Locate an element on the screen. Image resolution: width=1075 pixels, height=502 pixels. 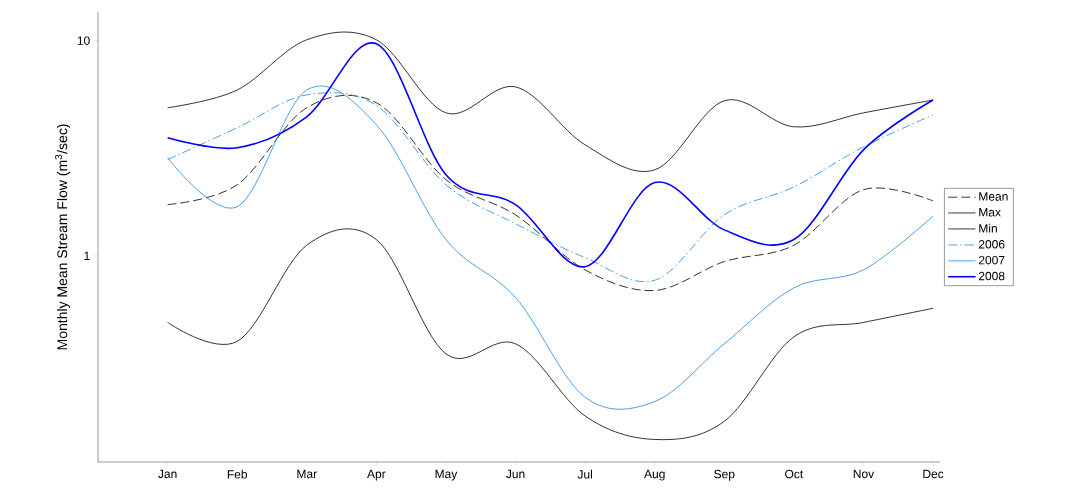
legend-label: Mean is located at coordinates (993, 196).